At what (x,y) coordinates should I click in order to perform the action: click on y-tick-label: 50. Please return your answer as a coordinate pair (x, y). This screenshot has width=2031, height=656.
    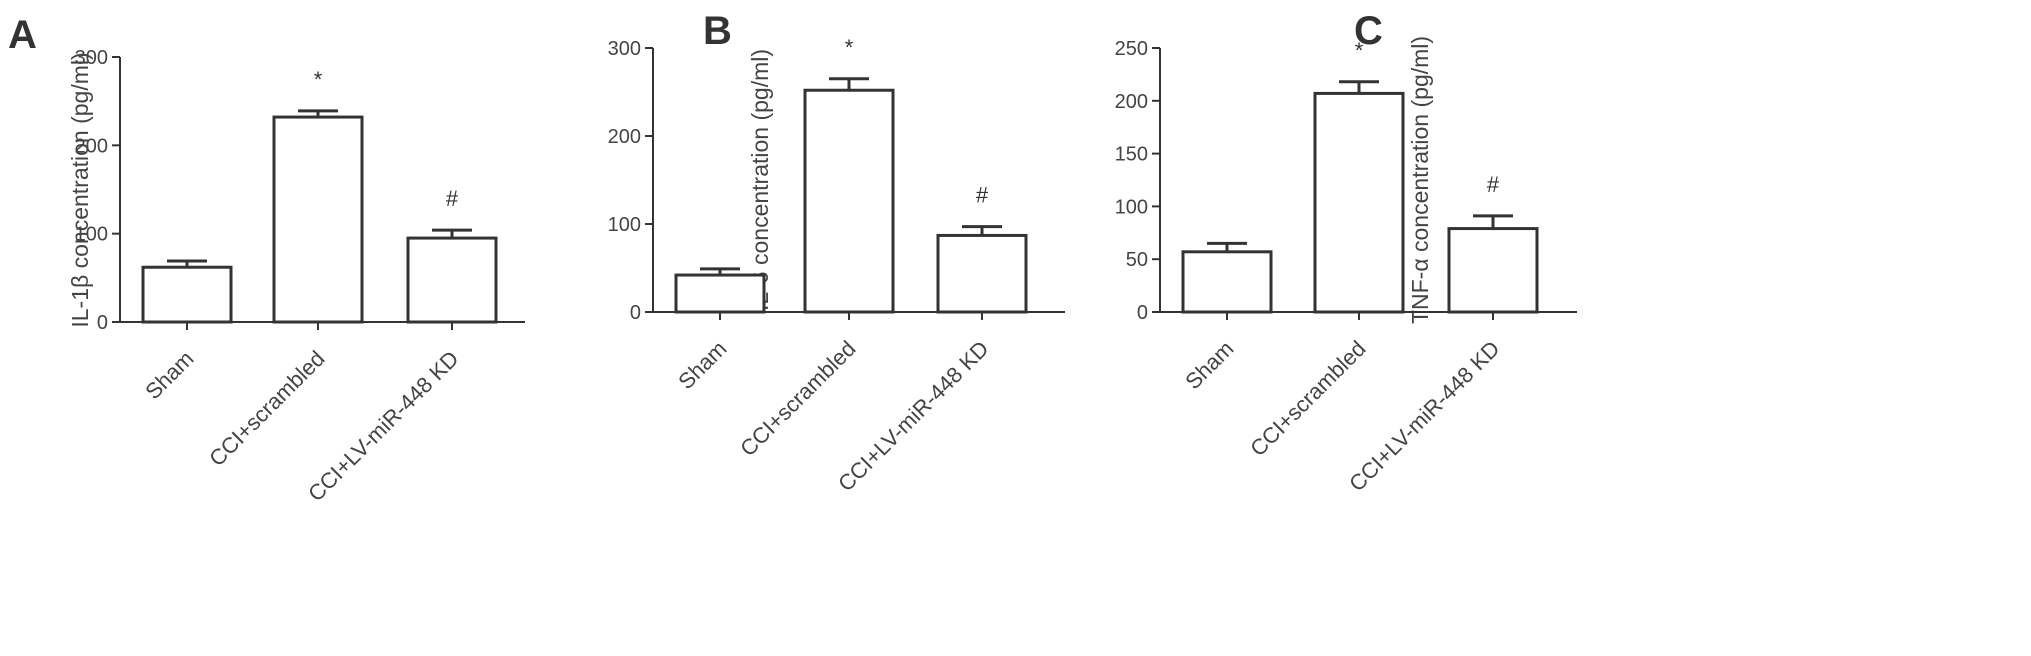
    Looking at the image, I should click on (1137, 260).